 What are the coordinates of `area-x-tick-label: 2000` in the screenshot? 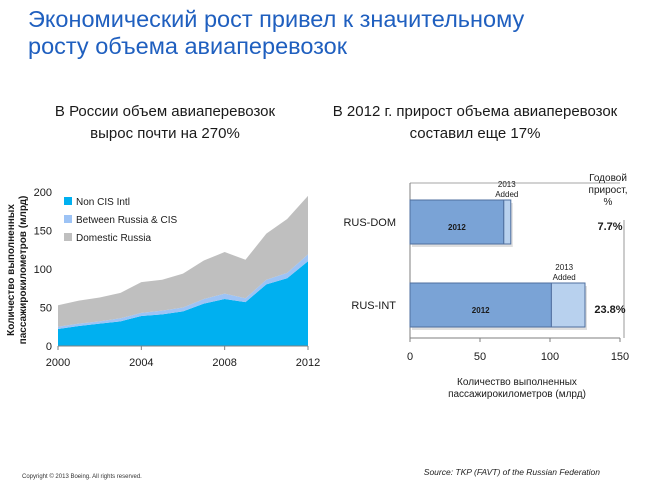 It's located at (58, 363).